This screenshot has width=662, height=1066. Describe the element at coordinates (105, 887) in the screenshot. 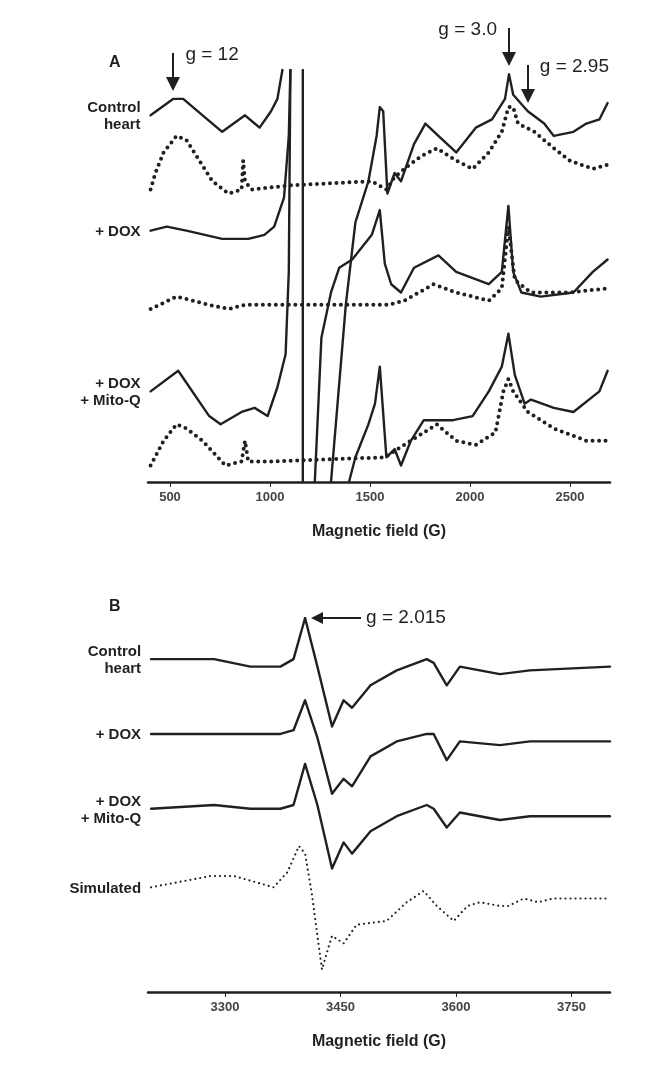

I see `series-label: Simulated` at that location.